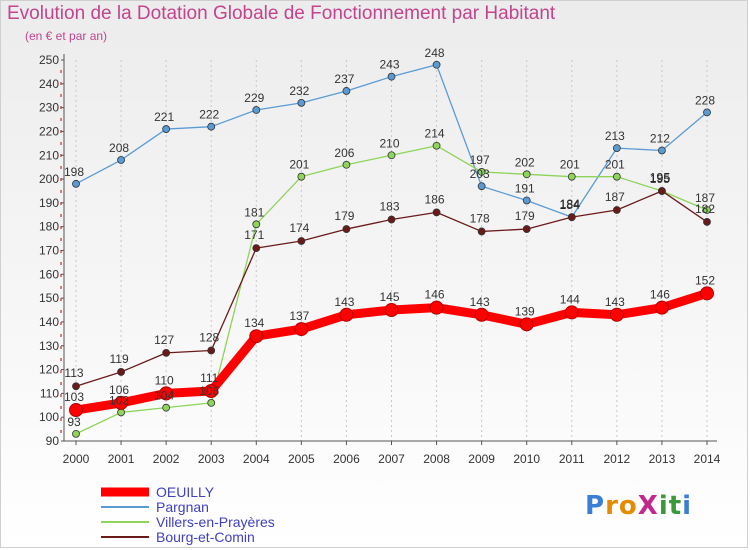 The image size is (750, 550). Describe the element at coordinates (74, 397) in the screenshot. I see `data-label: 103` at that location.